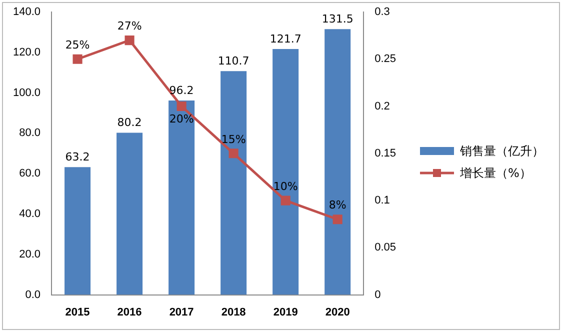 The image size is (564, 334). I want to click on y2-tick-label: 0.2, so click(382, 106).